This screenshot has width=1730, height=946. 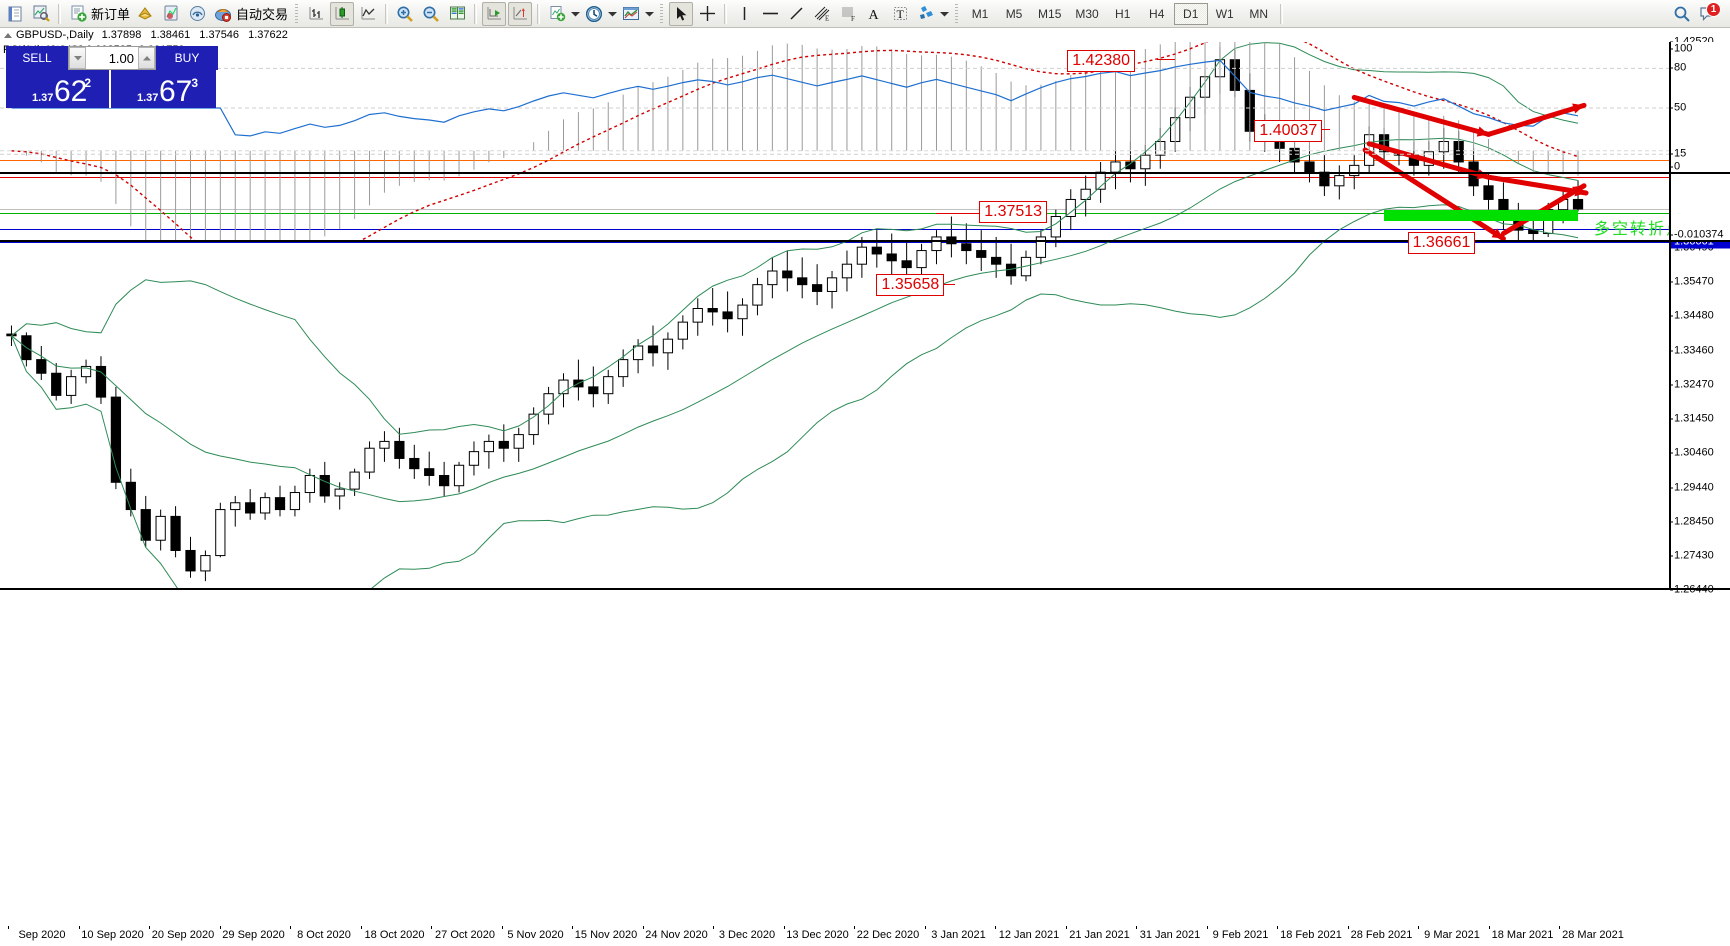 What do you see at coordinates (707, 14) in the screenshot?
I see `crosshair-icon` at bounding box center [707, 14].